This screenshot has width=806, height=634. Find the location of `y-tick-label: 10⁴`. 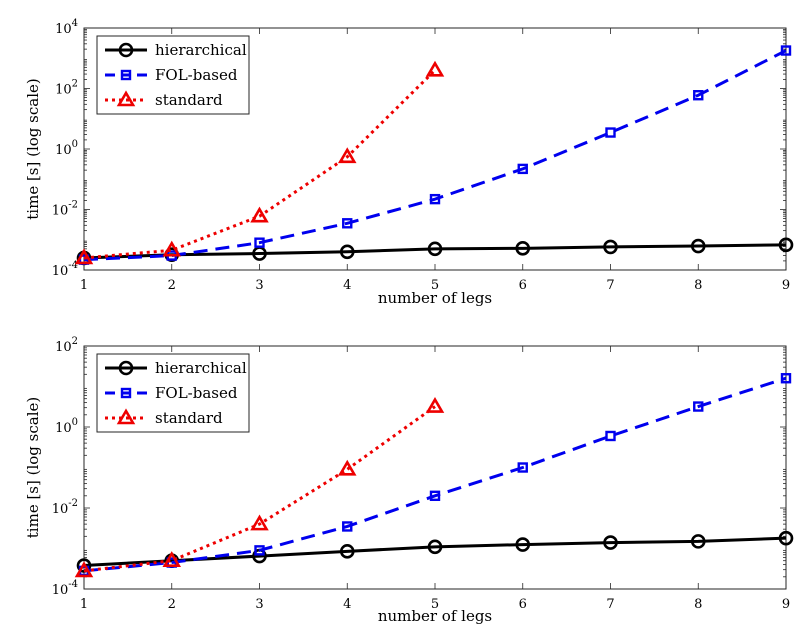

y-tick-label: 10⁴ is located at coordinates (66, 27).